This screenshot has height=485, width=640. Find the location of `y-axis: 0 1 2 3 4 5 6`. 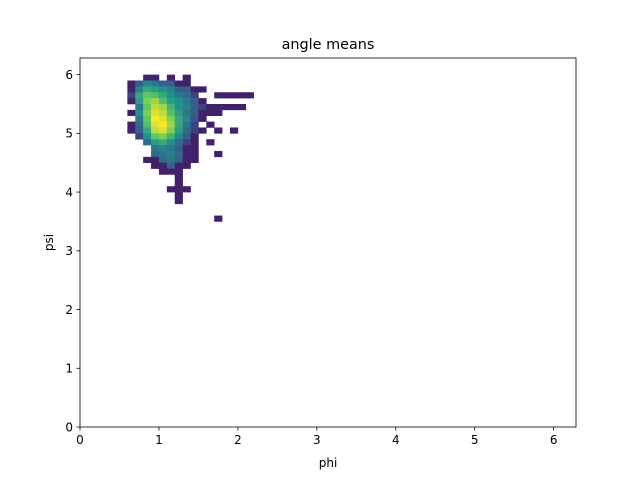

y-axis: 0 1 2 3 4 5 6 is located at coordinates (72, 251).